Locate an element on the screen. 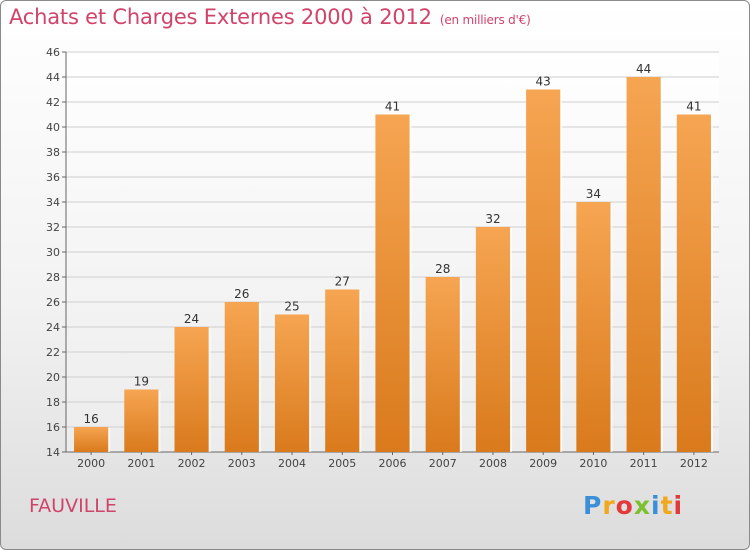  proxiti-logo: Proxiti is located at coordinates (633, 505).